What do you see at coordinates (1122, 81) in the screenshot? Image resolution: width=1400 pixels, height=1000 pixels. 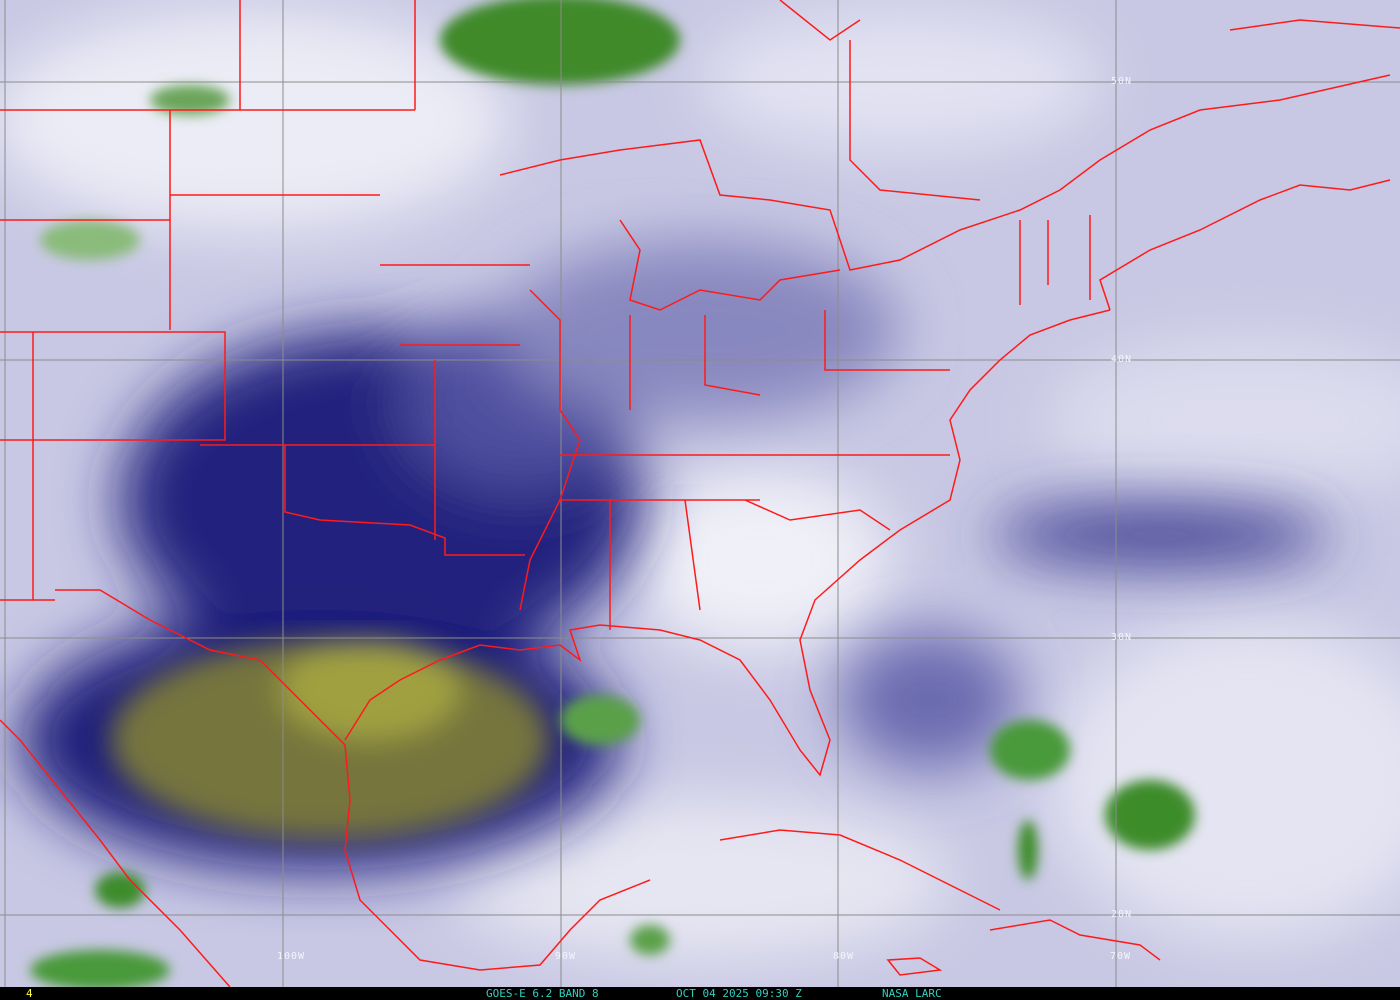 I see `lat-label-50n: 50N` at bounding box center [1122, 81].